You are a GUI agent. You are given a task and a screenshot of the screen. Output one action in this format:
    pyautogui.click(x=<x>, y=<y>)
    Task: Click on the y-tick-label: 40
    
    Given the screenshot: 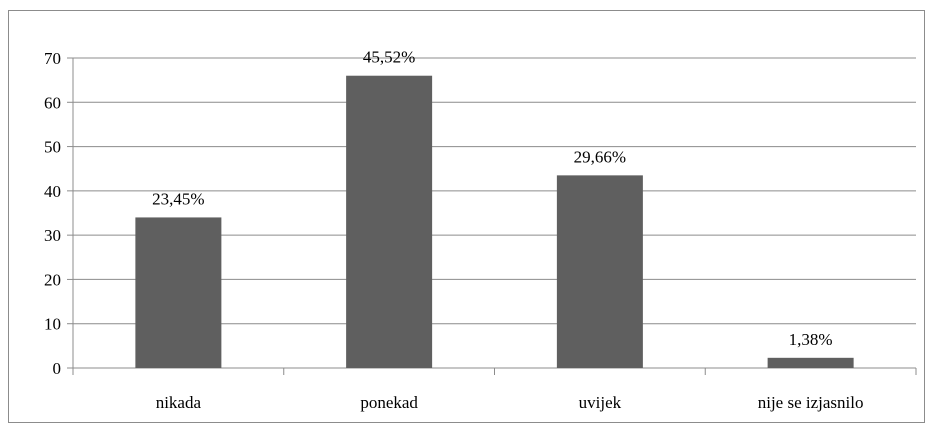 What is the action you would take?
    pyautogui.click(x=52, y=191)
    